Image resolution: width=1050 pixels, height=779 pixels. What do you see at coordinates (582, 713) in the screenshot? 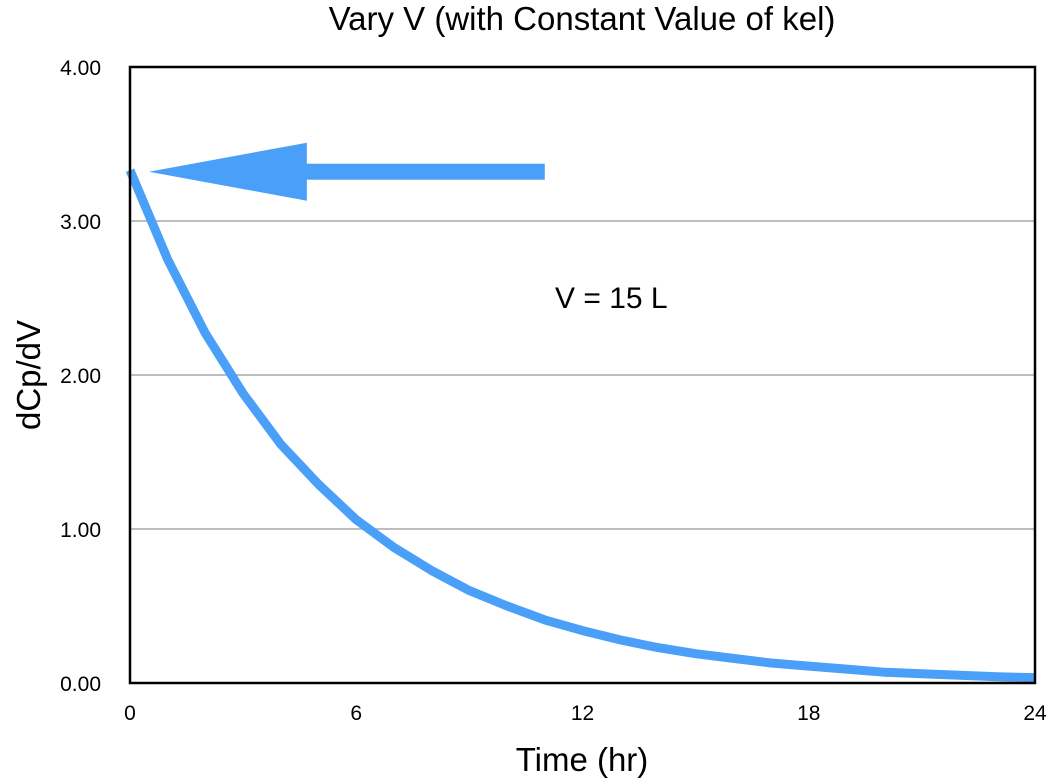
I see `x-tick-label: 12` at bounding box center [582, 713].